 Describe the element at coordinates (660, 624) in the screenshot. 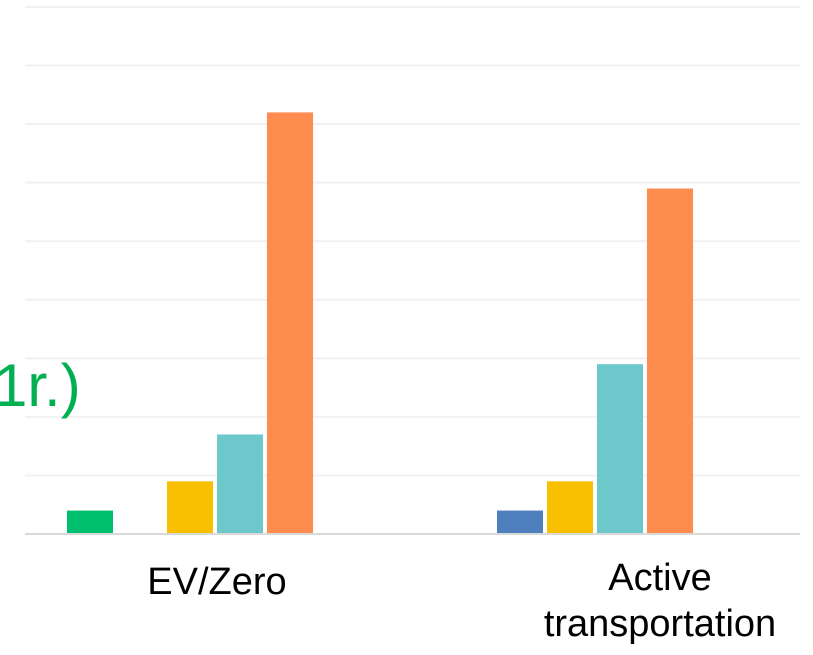

I see `category-label-line: transportation` at that location.